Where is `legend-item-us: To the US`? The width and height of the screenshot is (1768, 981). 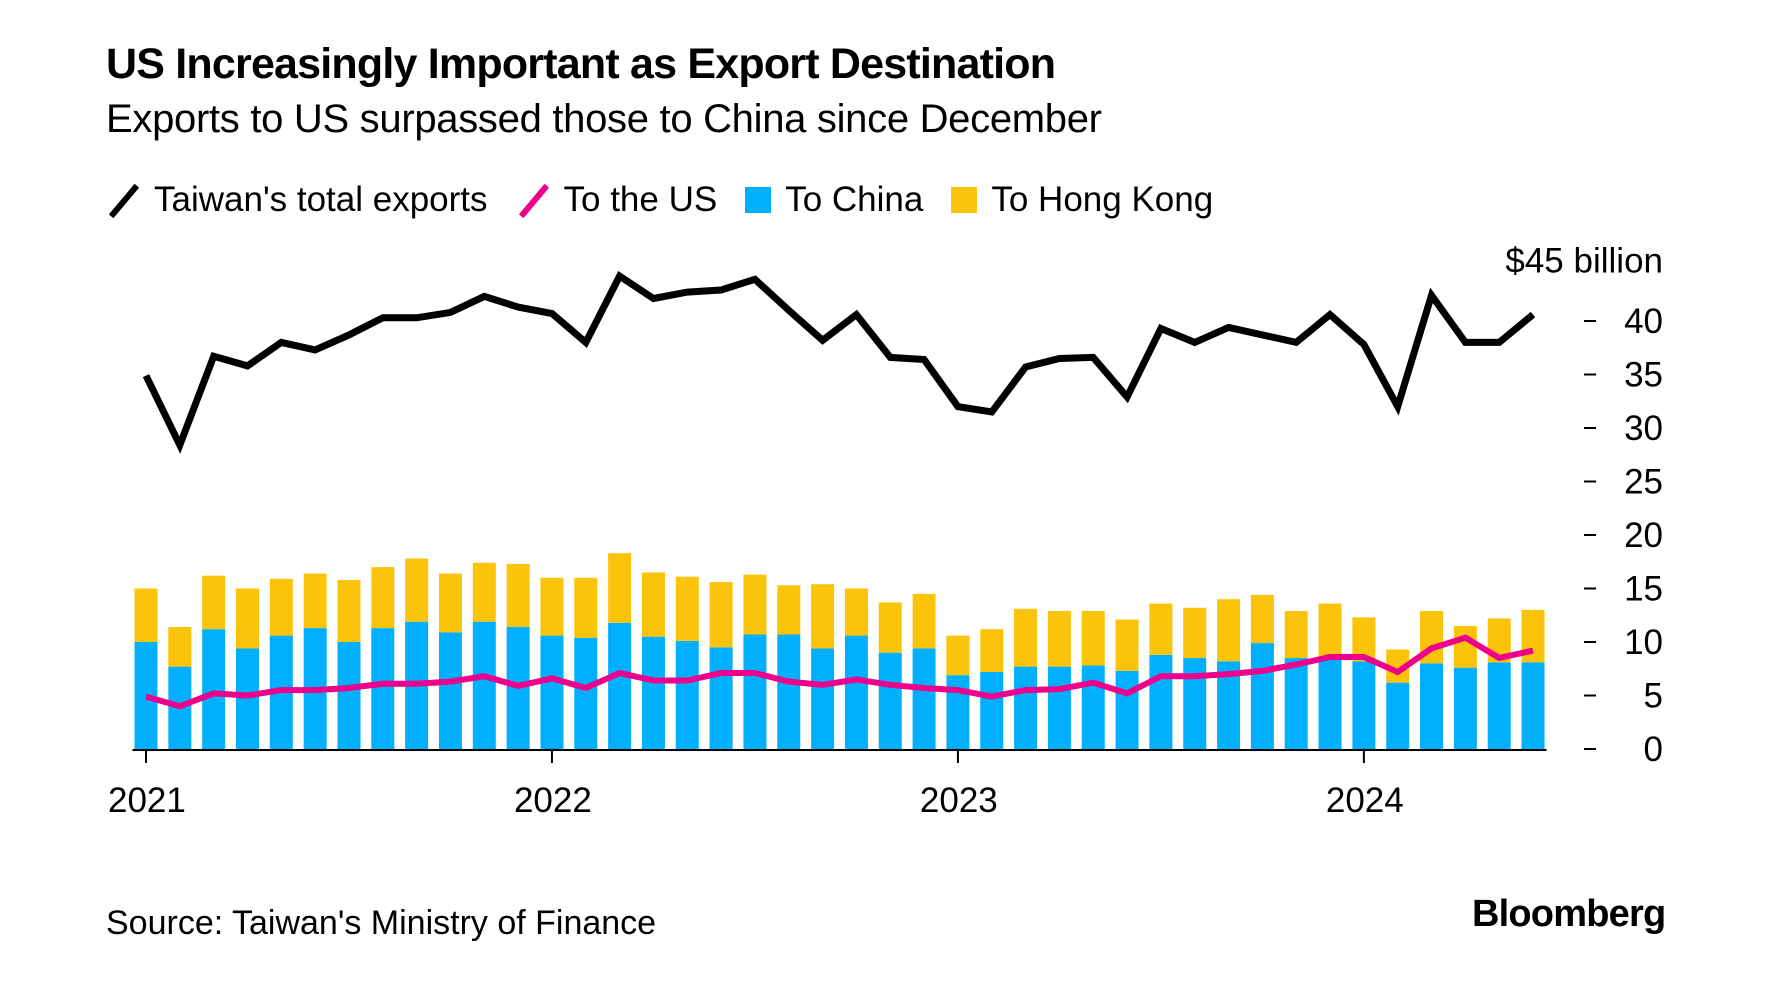 legend-item-us: To the US is located at coordinates (617, 200).